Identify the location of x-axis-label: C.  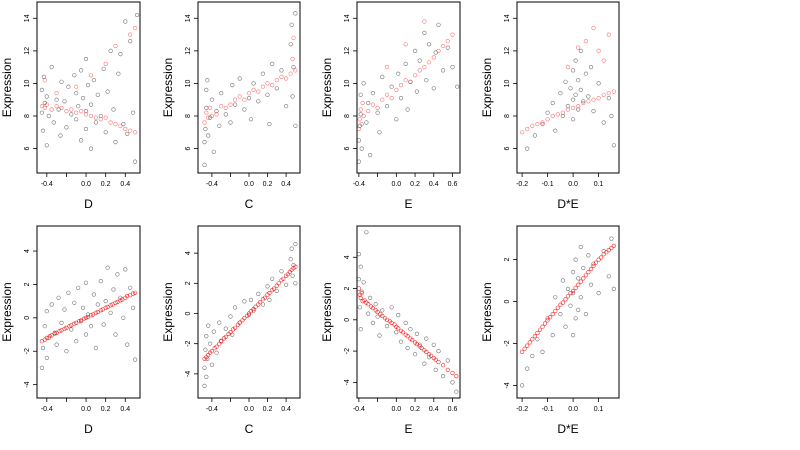
(249, 204).